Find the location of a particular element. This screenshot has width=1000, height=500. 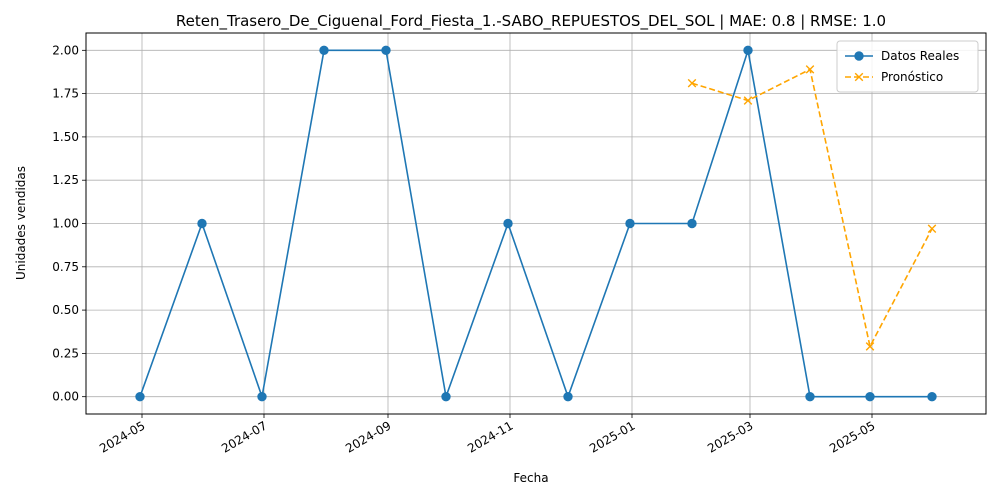

y-axis-ticks: 0.00 0.25 0.50 0.75 1.00 1.25 1.50 1.75 2.00 is located at coordinates (69, 223).